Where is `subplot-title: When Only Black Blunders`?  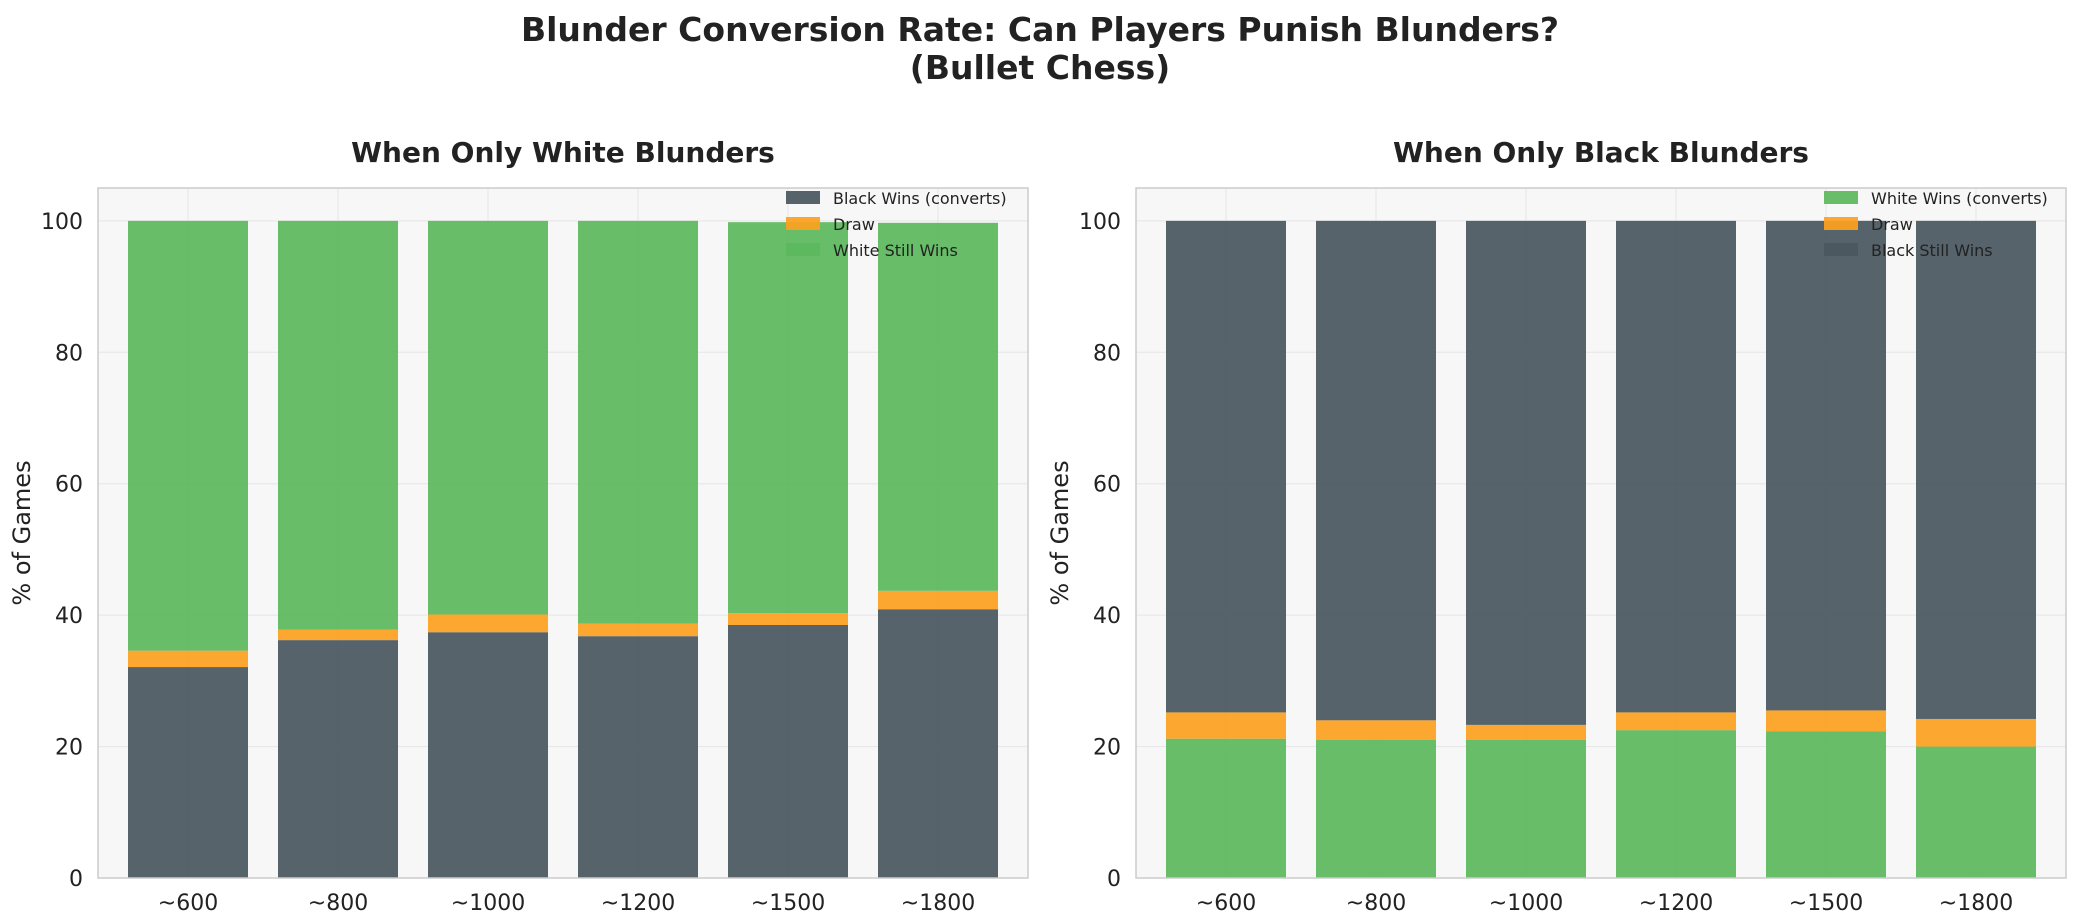
subplot-title: When Only Black Blunders is located at coordinates (1601, 152).